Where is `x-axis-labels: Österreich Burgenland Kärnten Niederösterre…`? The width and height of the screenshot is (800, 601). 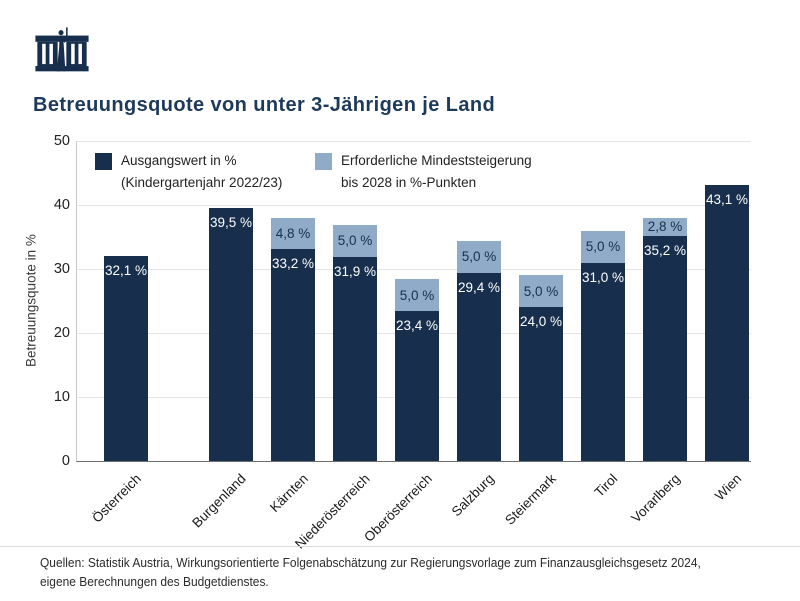 x-axis-labels: Österreich Burgenland Kärnten Niederösterre… is located at coordinates (413, 506).